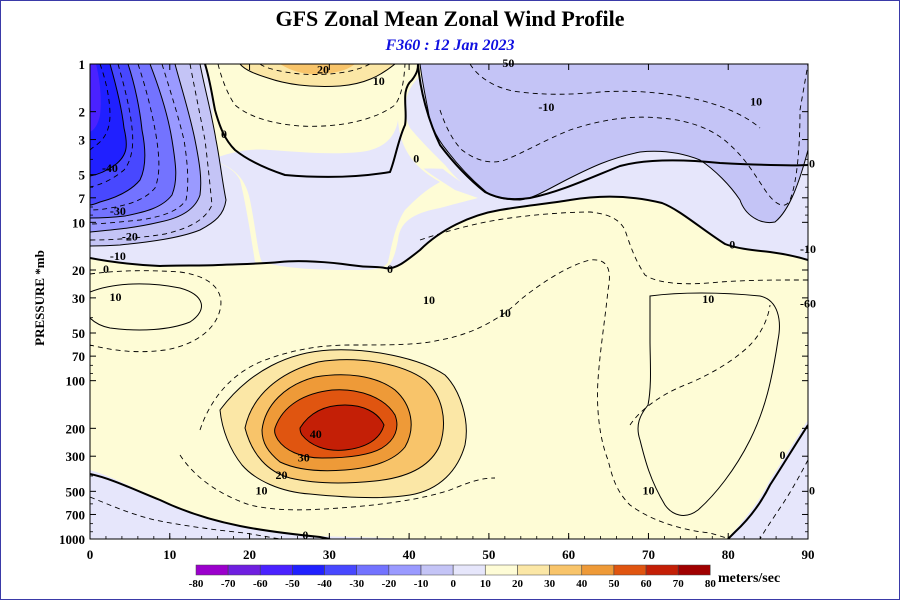 This screenshot has height=600, width=900. I want to click on contour-label: -40, so click(110, 168).